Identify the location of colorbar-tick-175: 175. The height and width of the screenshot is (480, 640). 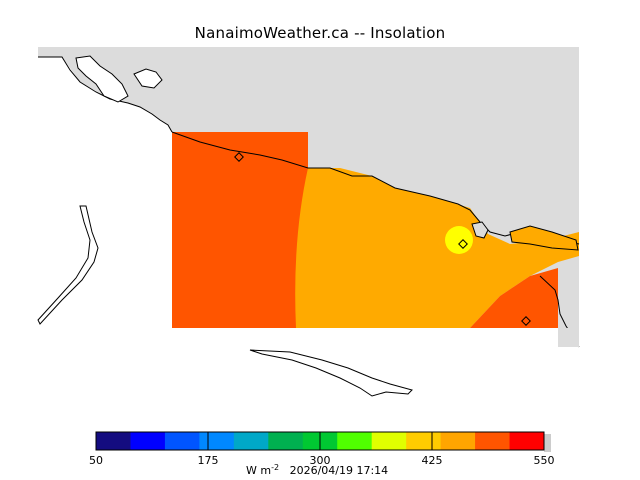
(208, 460).